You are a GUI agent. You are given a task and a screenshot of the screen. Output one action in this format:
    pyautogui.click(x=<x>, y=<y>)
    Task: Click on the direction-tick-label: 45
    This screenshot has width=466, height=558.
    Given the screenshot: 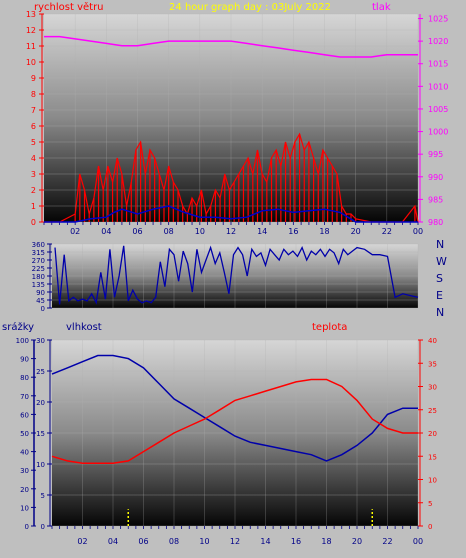 What is the action you would take?
    pyautogui.click(x=40, y=301)
    